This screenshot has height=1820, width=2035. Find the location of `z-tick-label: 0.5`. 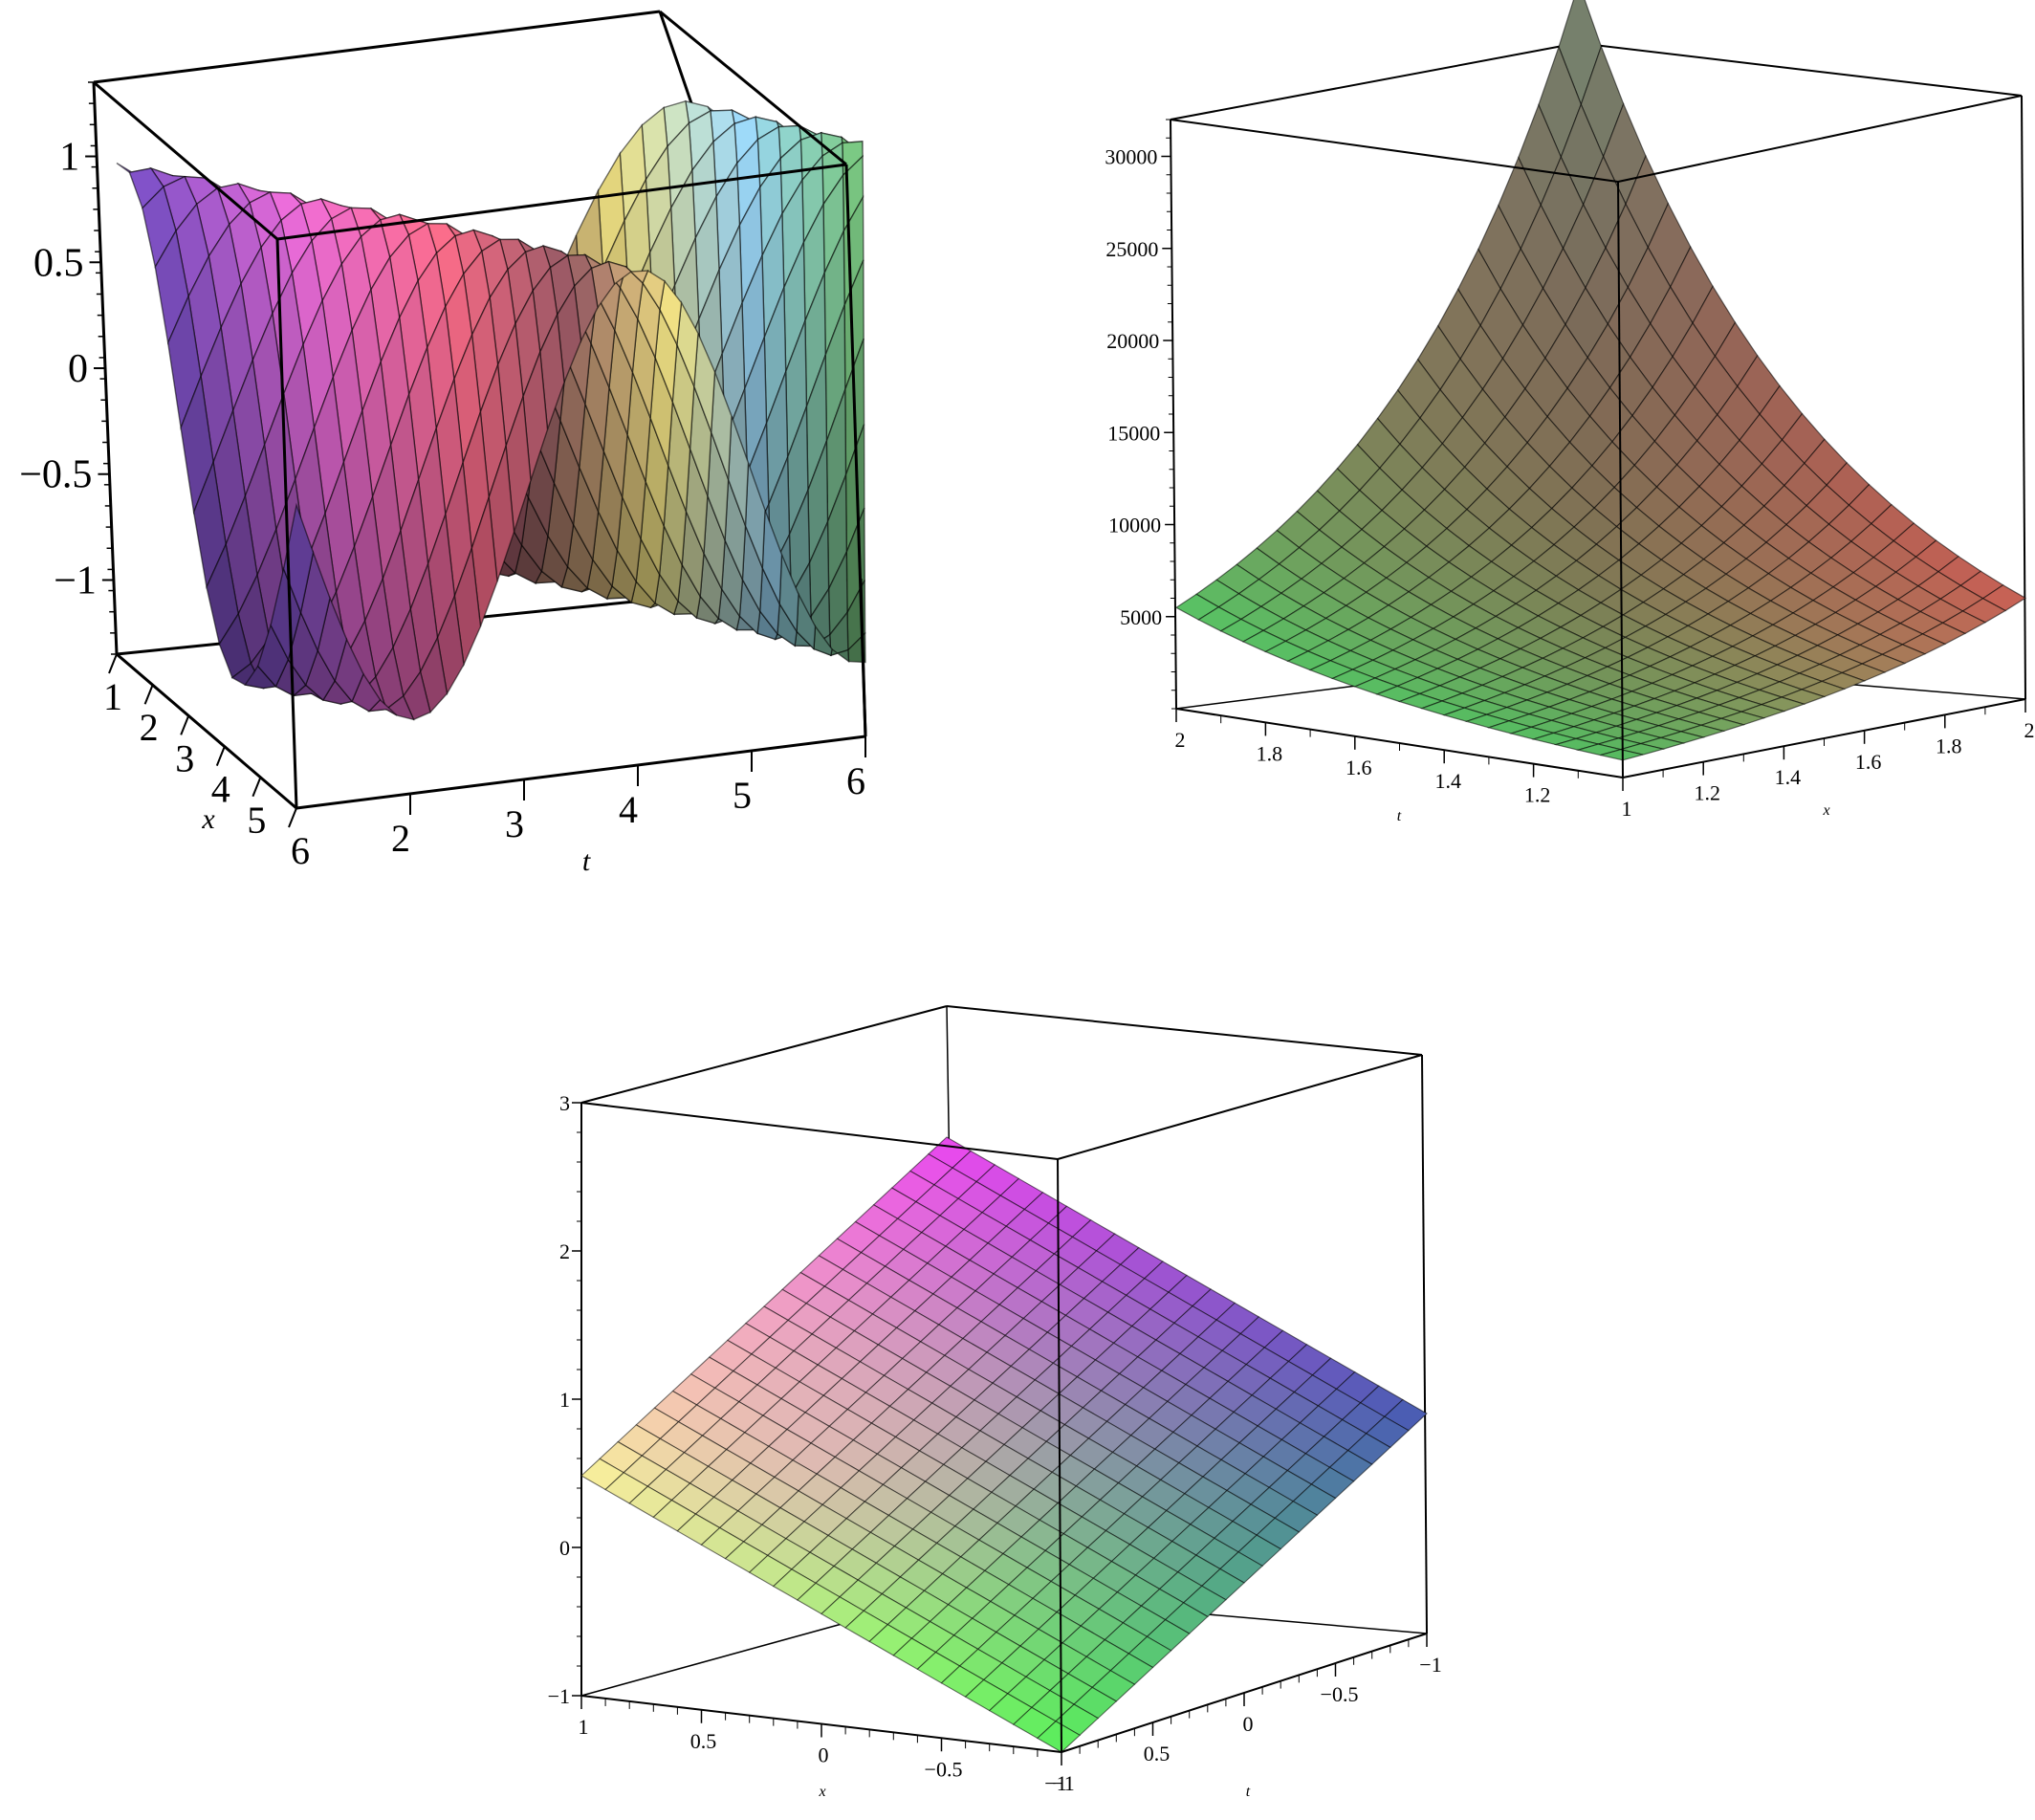

z-tick-label: 0.5 is located at coordinates (59, 263).